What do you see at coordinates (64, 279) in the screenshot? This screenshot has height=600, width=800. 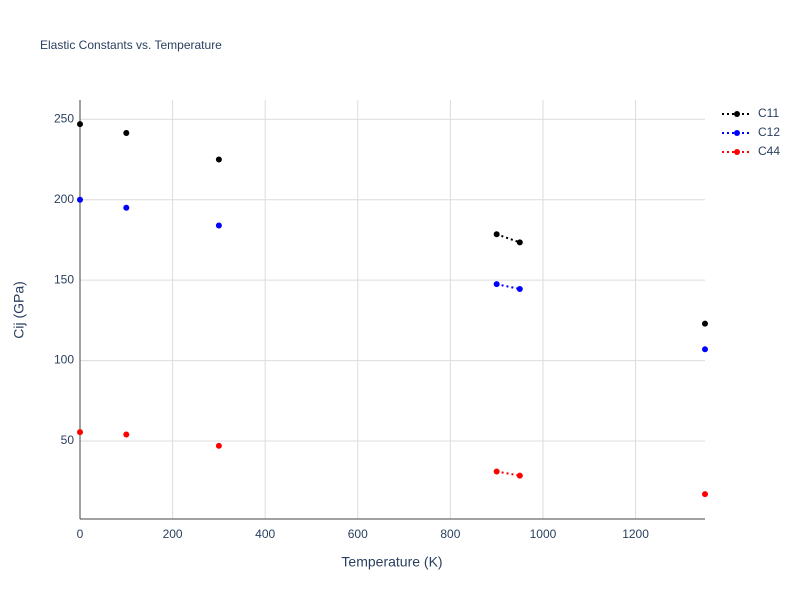 I see `y-tick-label: 150` at bounding box center [64, 279].